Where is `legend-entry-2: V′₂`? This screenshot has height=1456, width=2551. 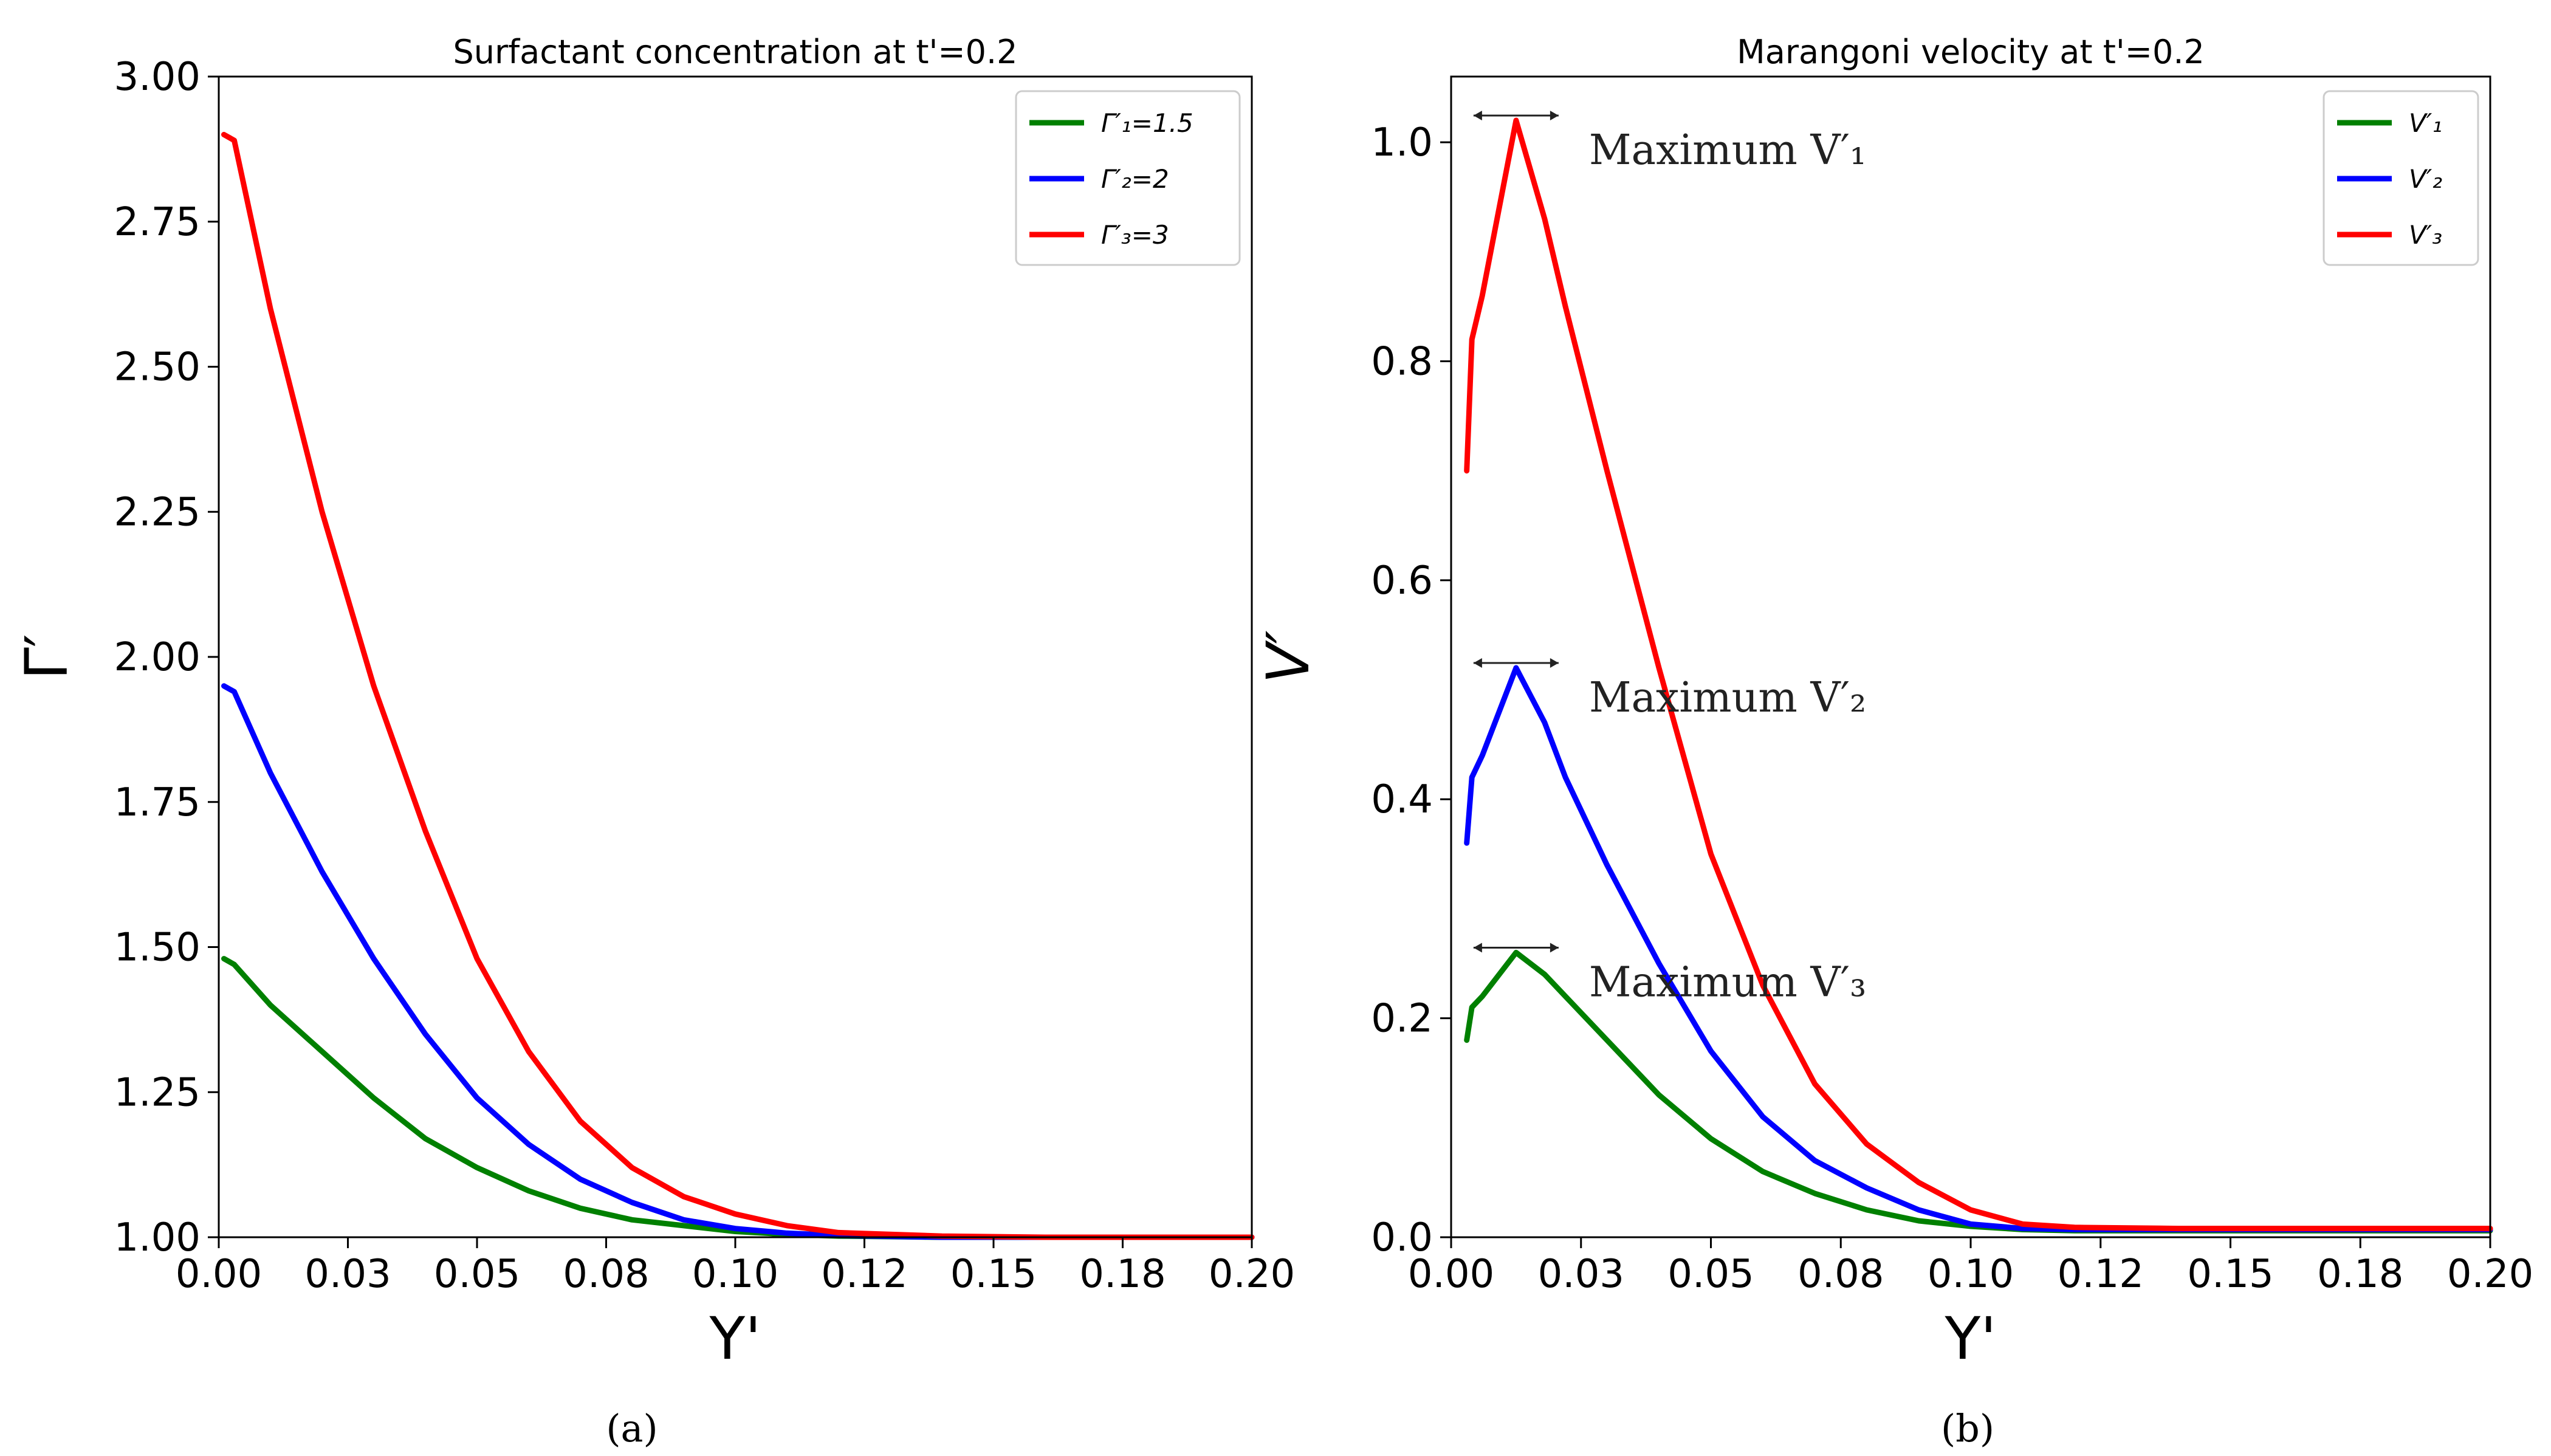
legend-entry-2: V′₂ is located at coordinates (2426, 179).